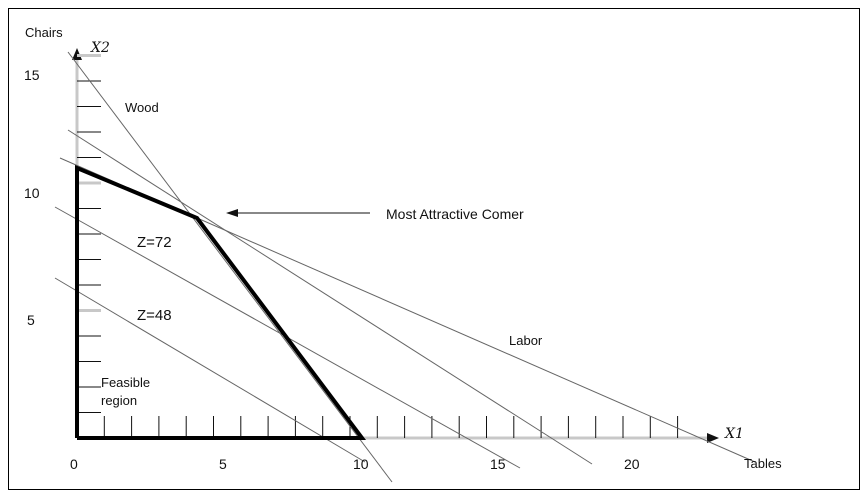  I want to click on y-tick-label-5: 5, so click(31, 320).